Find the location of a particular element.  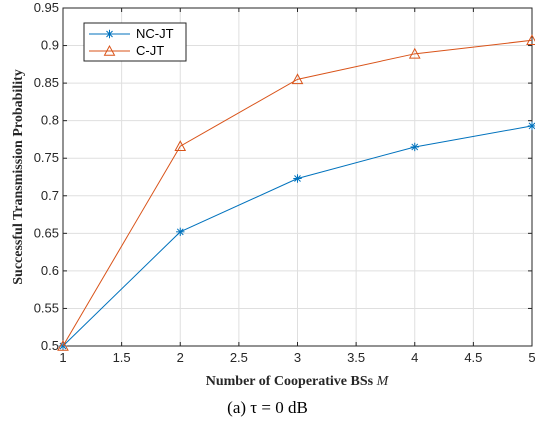

x-tick-label: 2.5 is located at coordinates (239, 357).